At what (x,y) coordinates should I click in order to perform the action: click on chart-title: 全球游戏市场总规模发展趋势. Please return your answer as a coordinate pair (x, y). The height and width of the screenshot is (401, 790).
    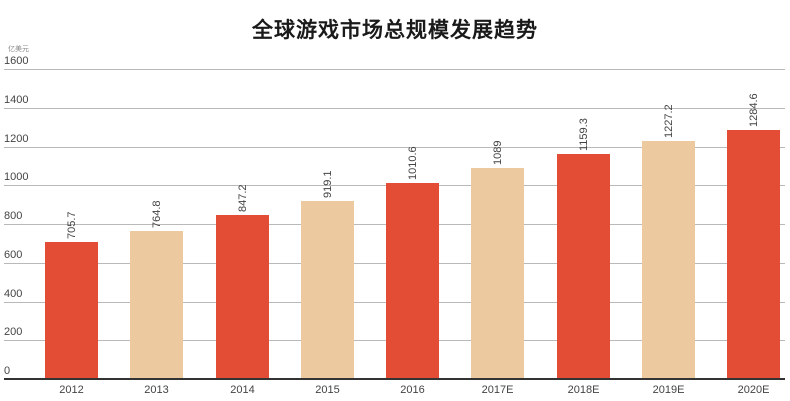
    Looking at the image, I should click on (395, 30).